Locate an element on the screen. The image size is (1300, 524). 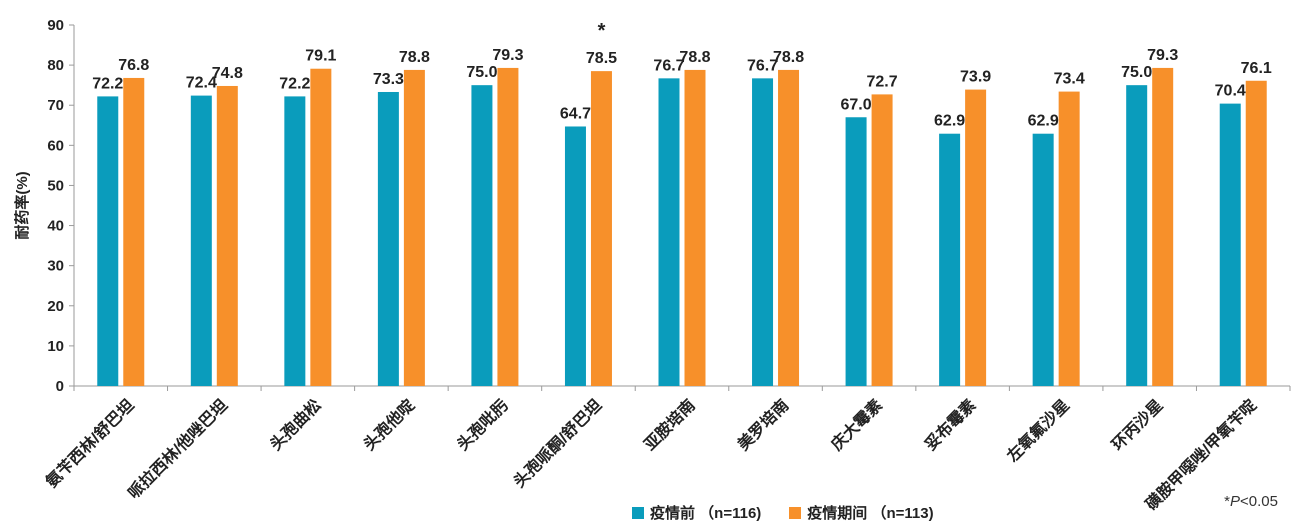
legend-item-before: 疫情前 （n=116) is located at coordinates (696, 512).